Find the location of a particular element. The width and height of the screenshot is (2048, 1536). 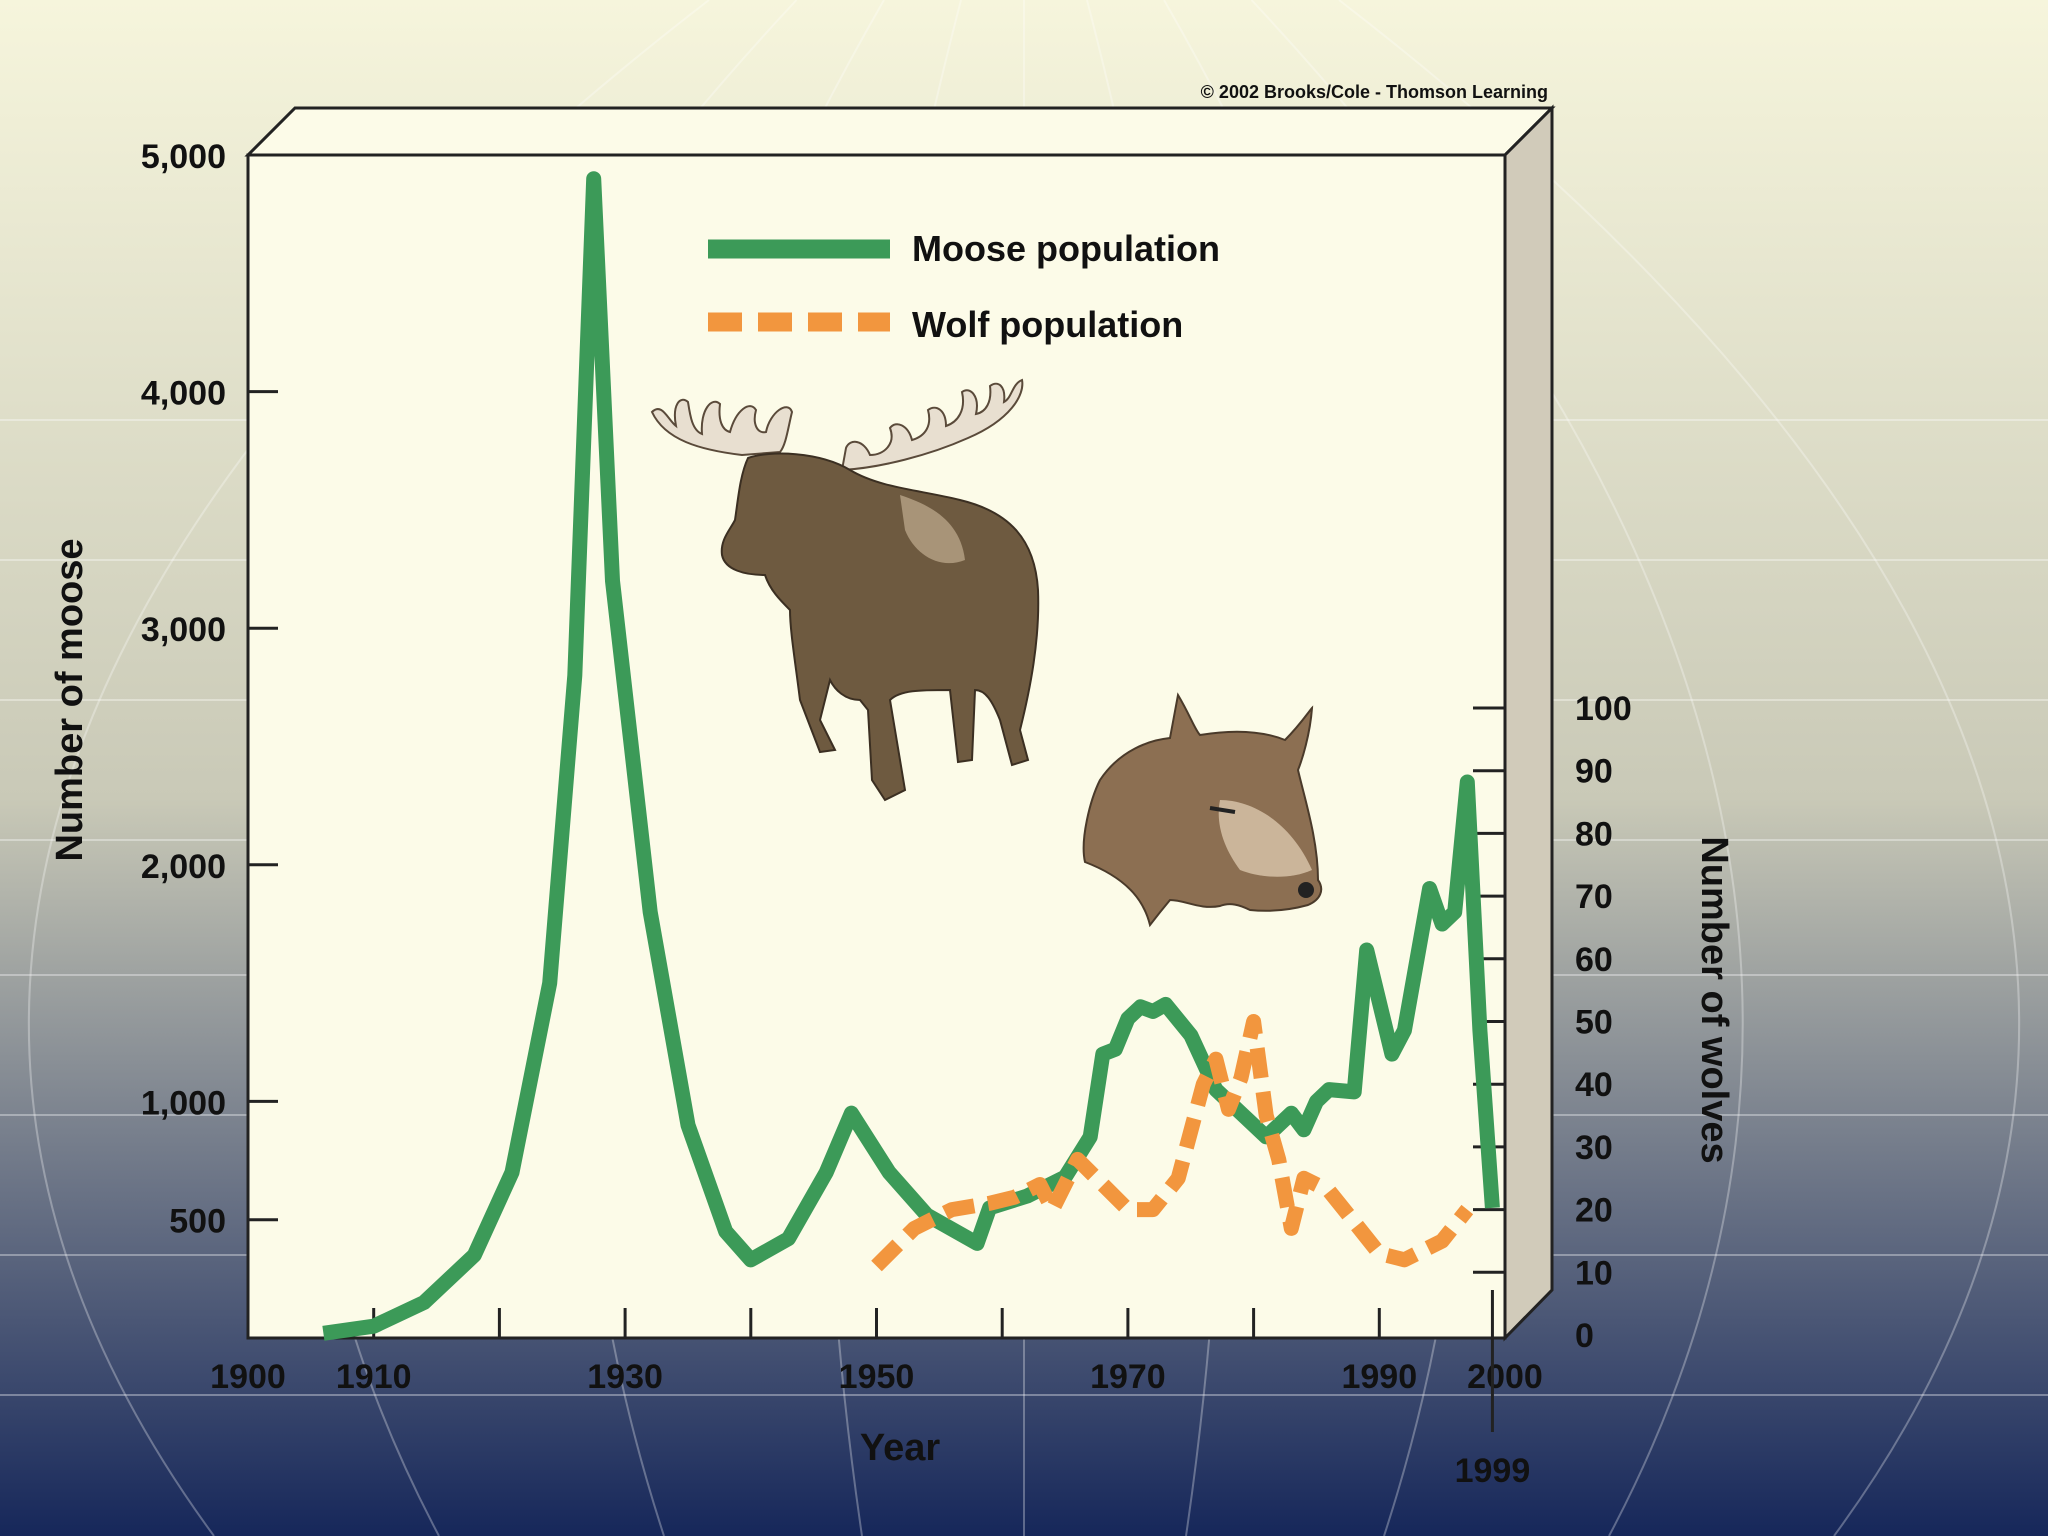

right-axis-tick-label: 80 is located at coordinates (1594, 834).